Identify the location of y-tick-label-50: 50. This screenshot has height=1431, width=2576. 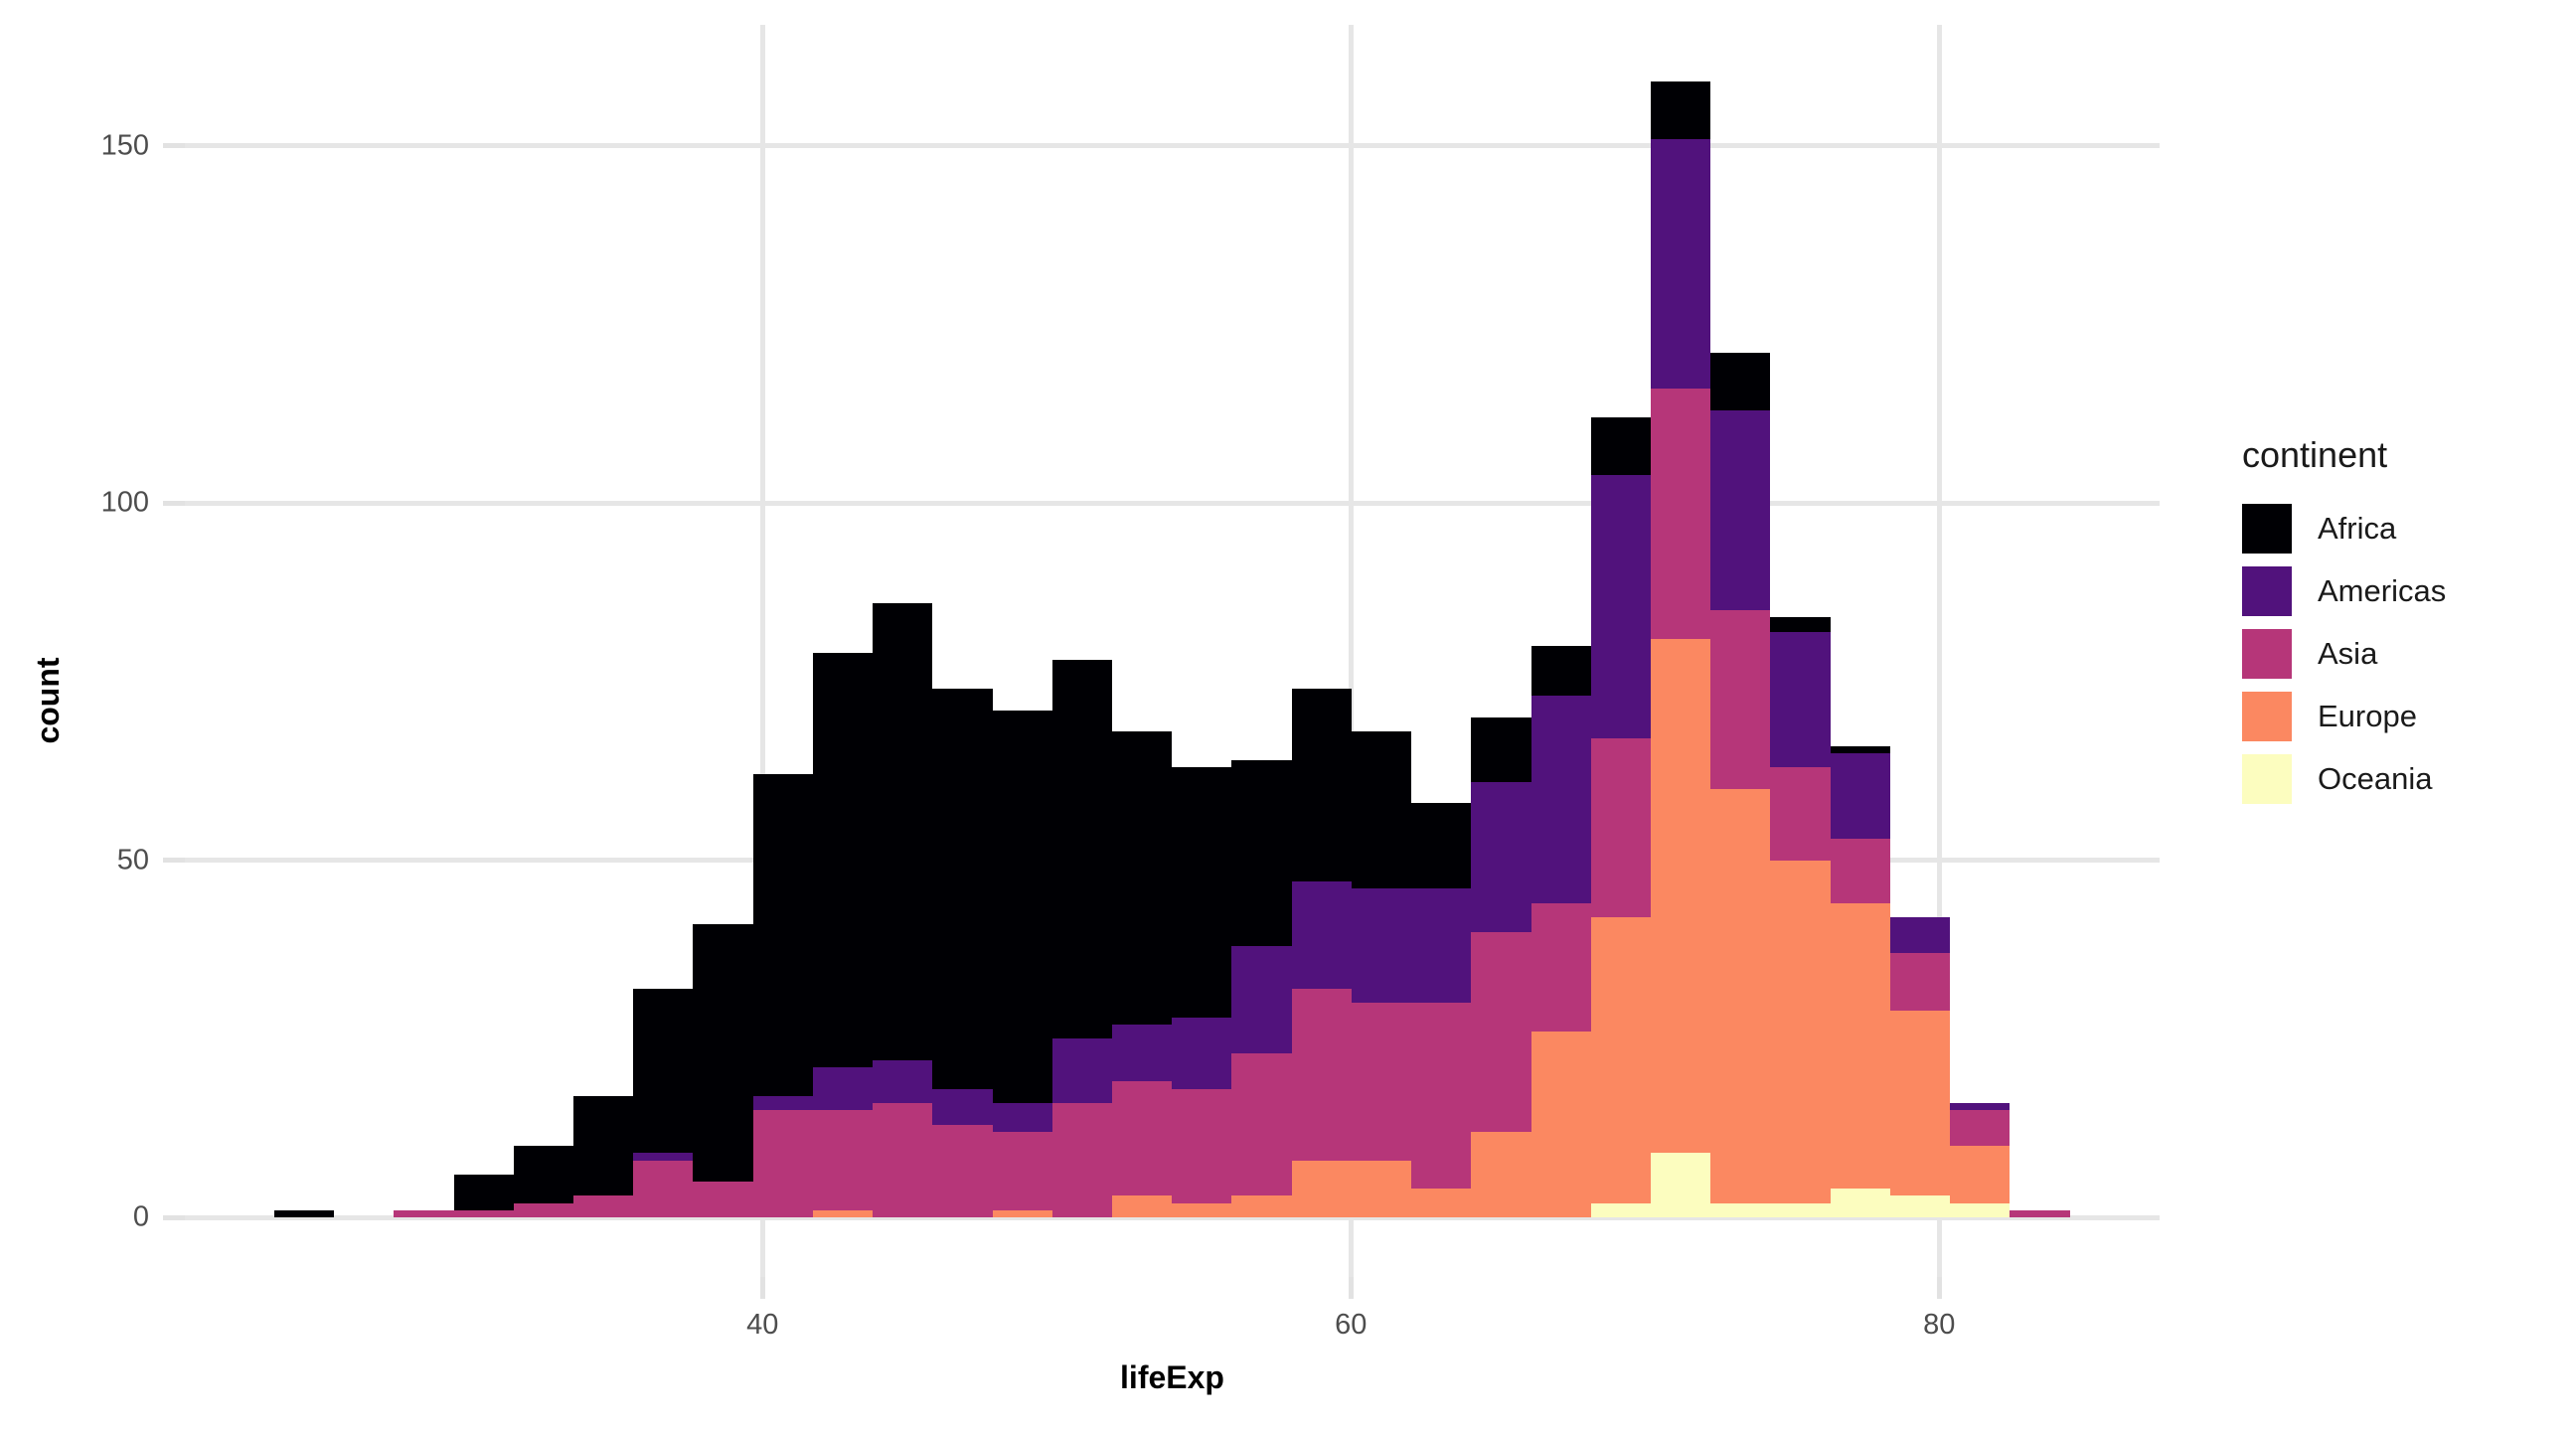
(132, 860).